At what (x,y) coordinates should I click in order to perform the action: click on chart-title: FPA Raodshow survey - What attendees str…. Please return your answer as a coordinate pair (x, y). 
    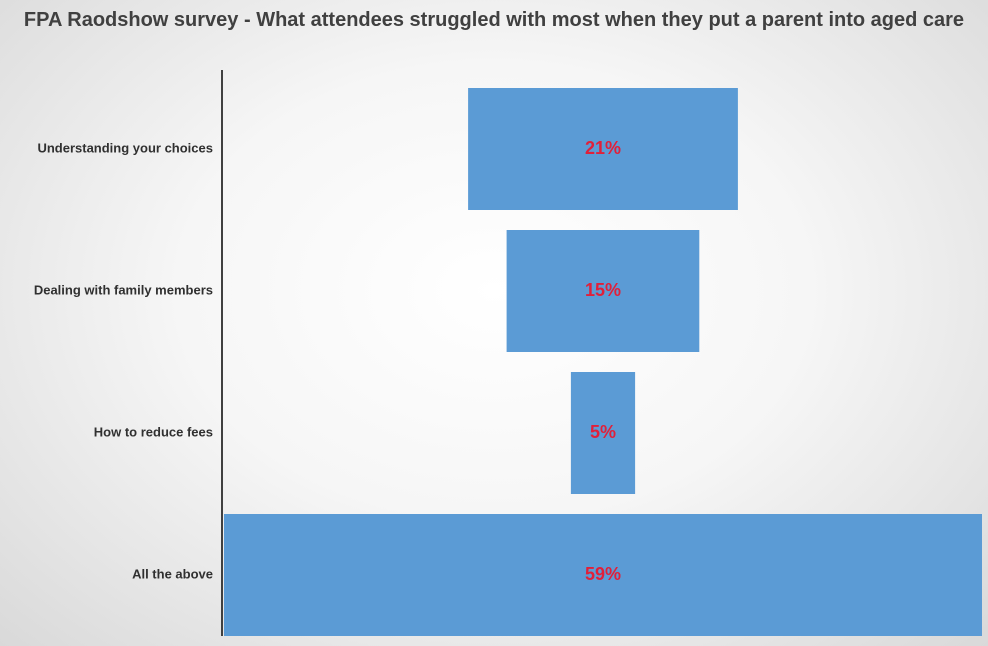
    Looking at the image, I should click on (494, 20).